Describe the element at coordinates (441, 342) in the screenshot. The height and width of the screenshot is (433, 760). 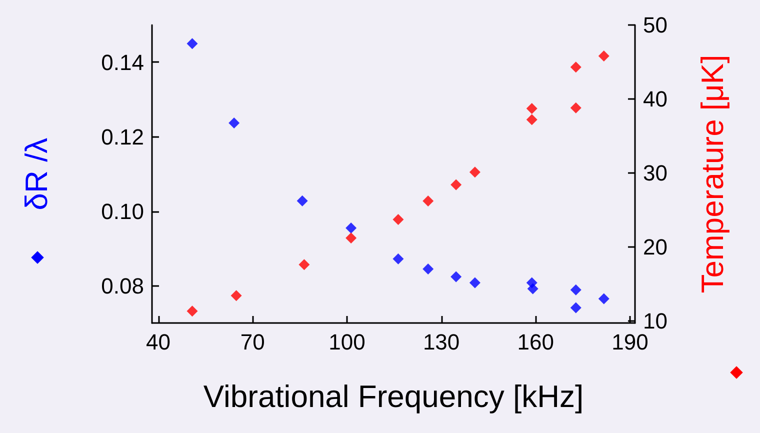
I see `x-tick-label: 130` at that location.